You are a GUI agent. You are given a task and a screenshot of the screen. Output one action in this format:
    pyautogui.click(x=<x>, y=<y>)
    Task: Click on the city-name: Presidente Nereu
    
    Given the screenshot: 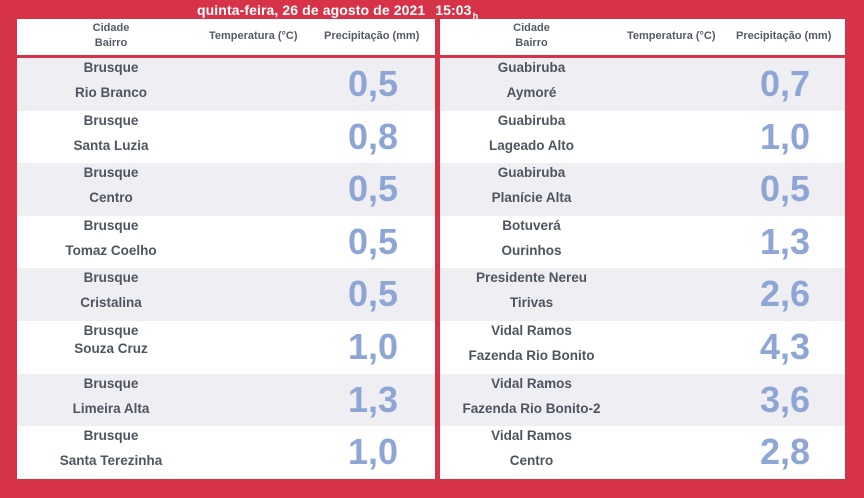 What is the action you would take?
    pyautogui.click(x=531, y=278)
    